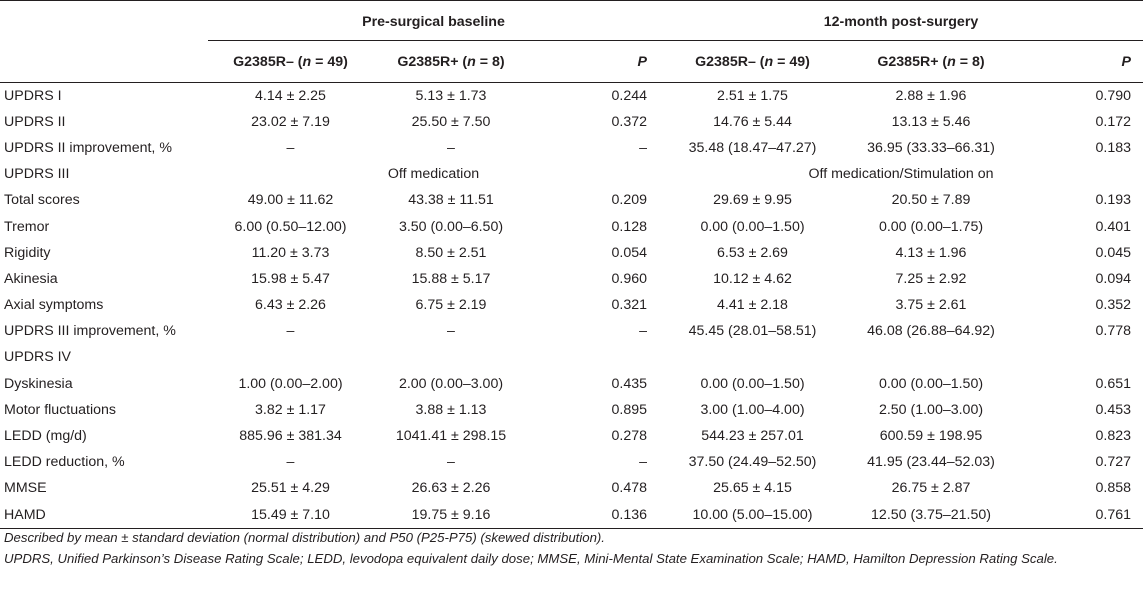 Image resolution: width=1143 pixels, height=594 pixels. Describe the element at coordinates (1113, 409) in the screenshot. I see `cell-post-p: 0.453` at that location.